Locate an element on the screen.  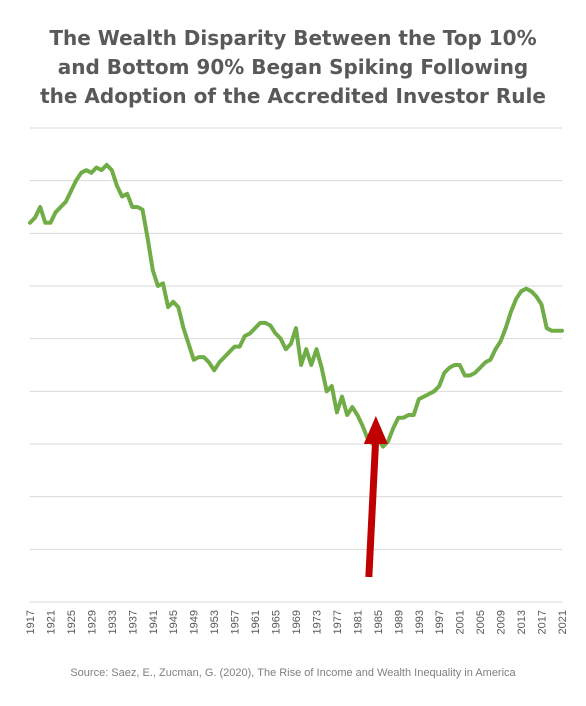
title-line-1: The Wealth Disparity Between the Top 10% is located at coordinates (293, 38).